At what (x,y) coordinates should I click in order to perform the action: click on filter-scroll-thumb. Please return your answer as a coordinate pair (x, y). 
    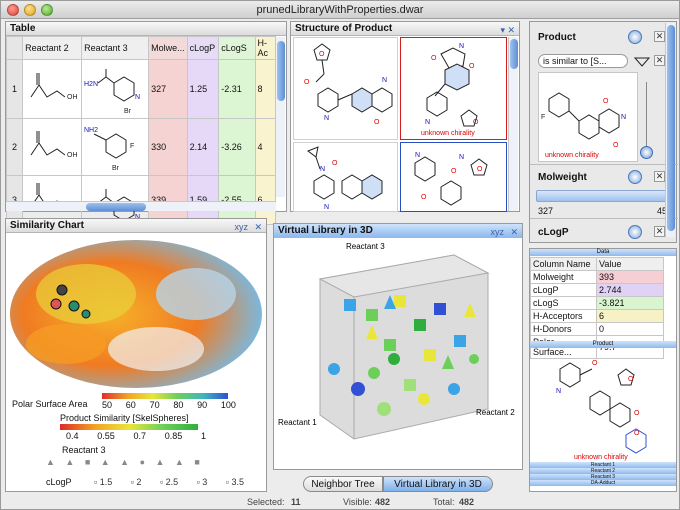
    Looking at the image, I should click on (671, 128).